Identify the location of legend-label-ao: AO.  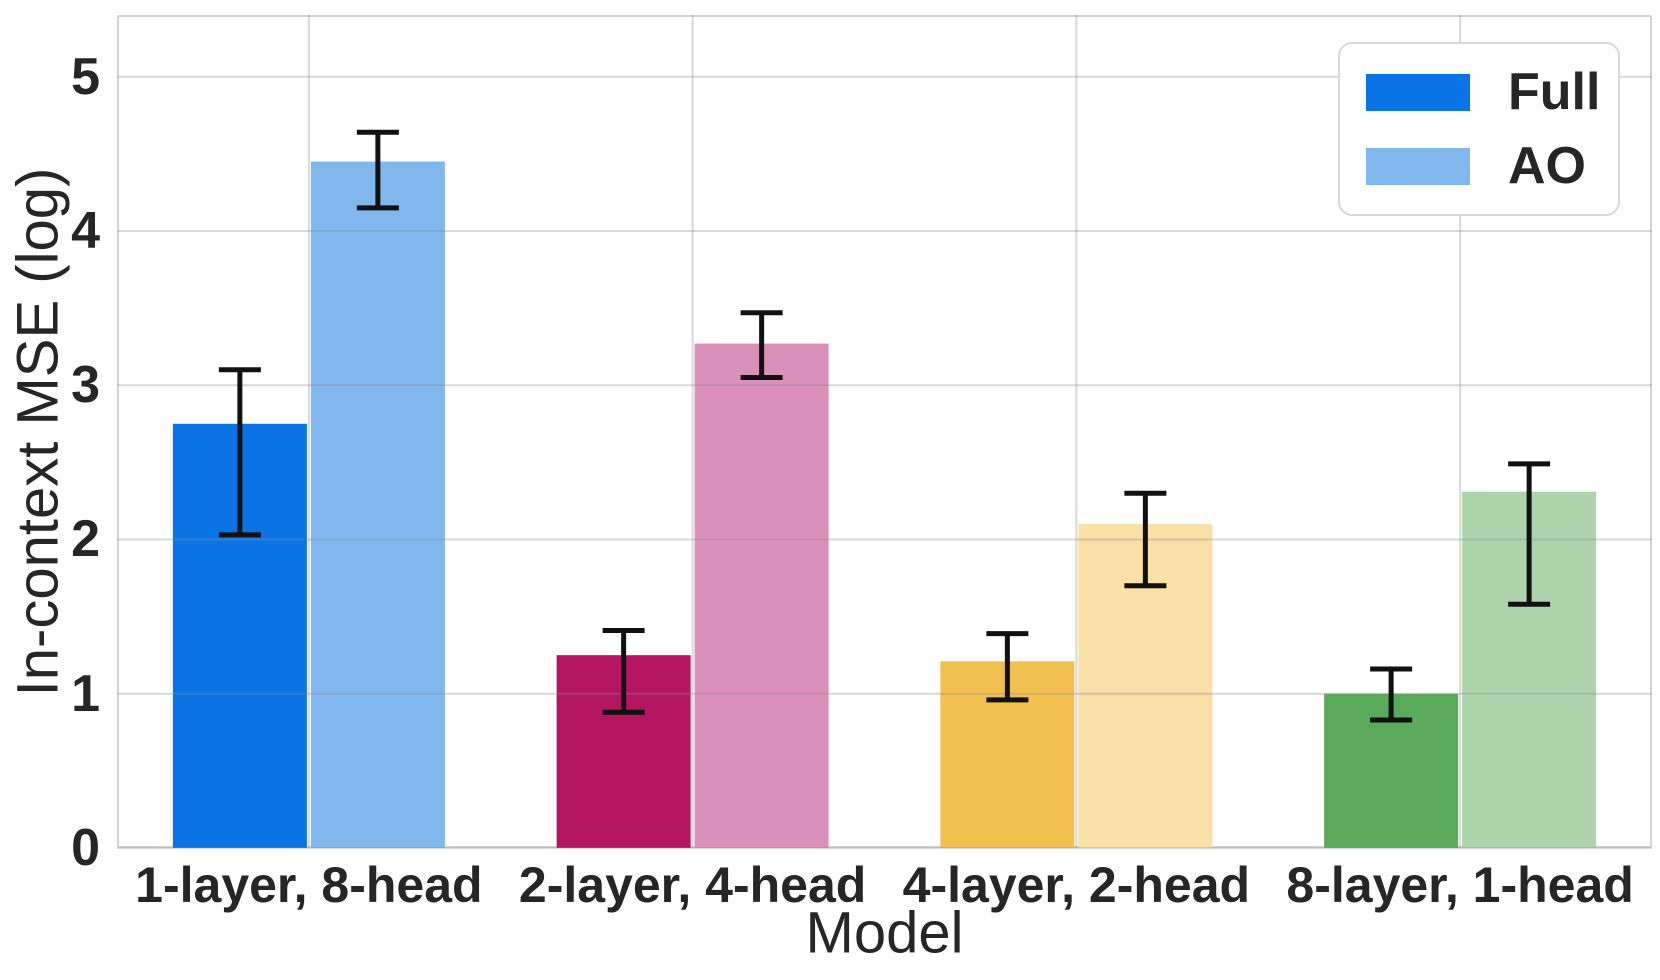
(1547, 166).